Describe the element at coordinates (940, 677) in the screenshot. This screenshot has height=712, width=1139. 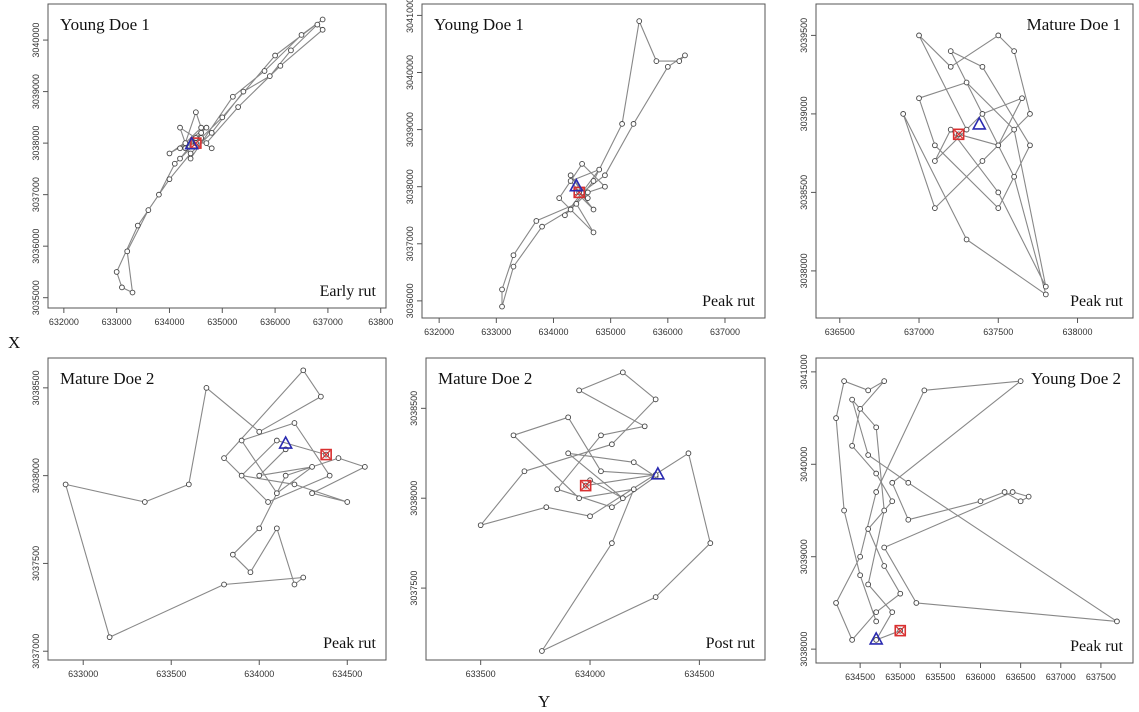
I see `x-tick-label: 635500` at that location.